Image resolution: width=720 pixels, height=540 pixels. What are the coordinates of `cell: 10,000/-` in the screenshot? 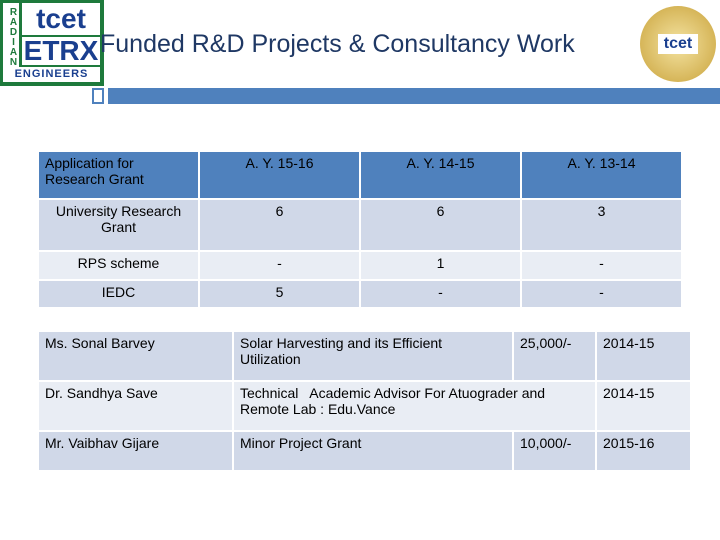 It's located at (554, 451).